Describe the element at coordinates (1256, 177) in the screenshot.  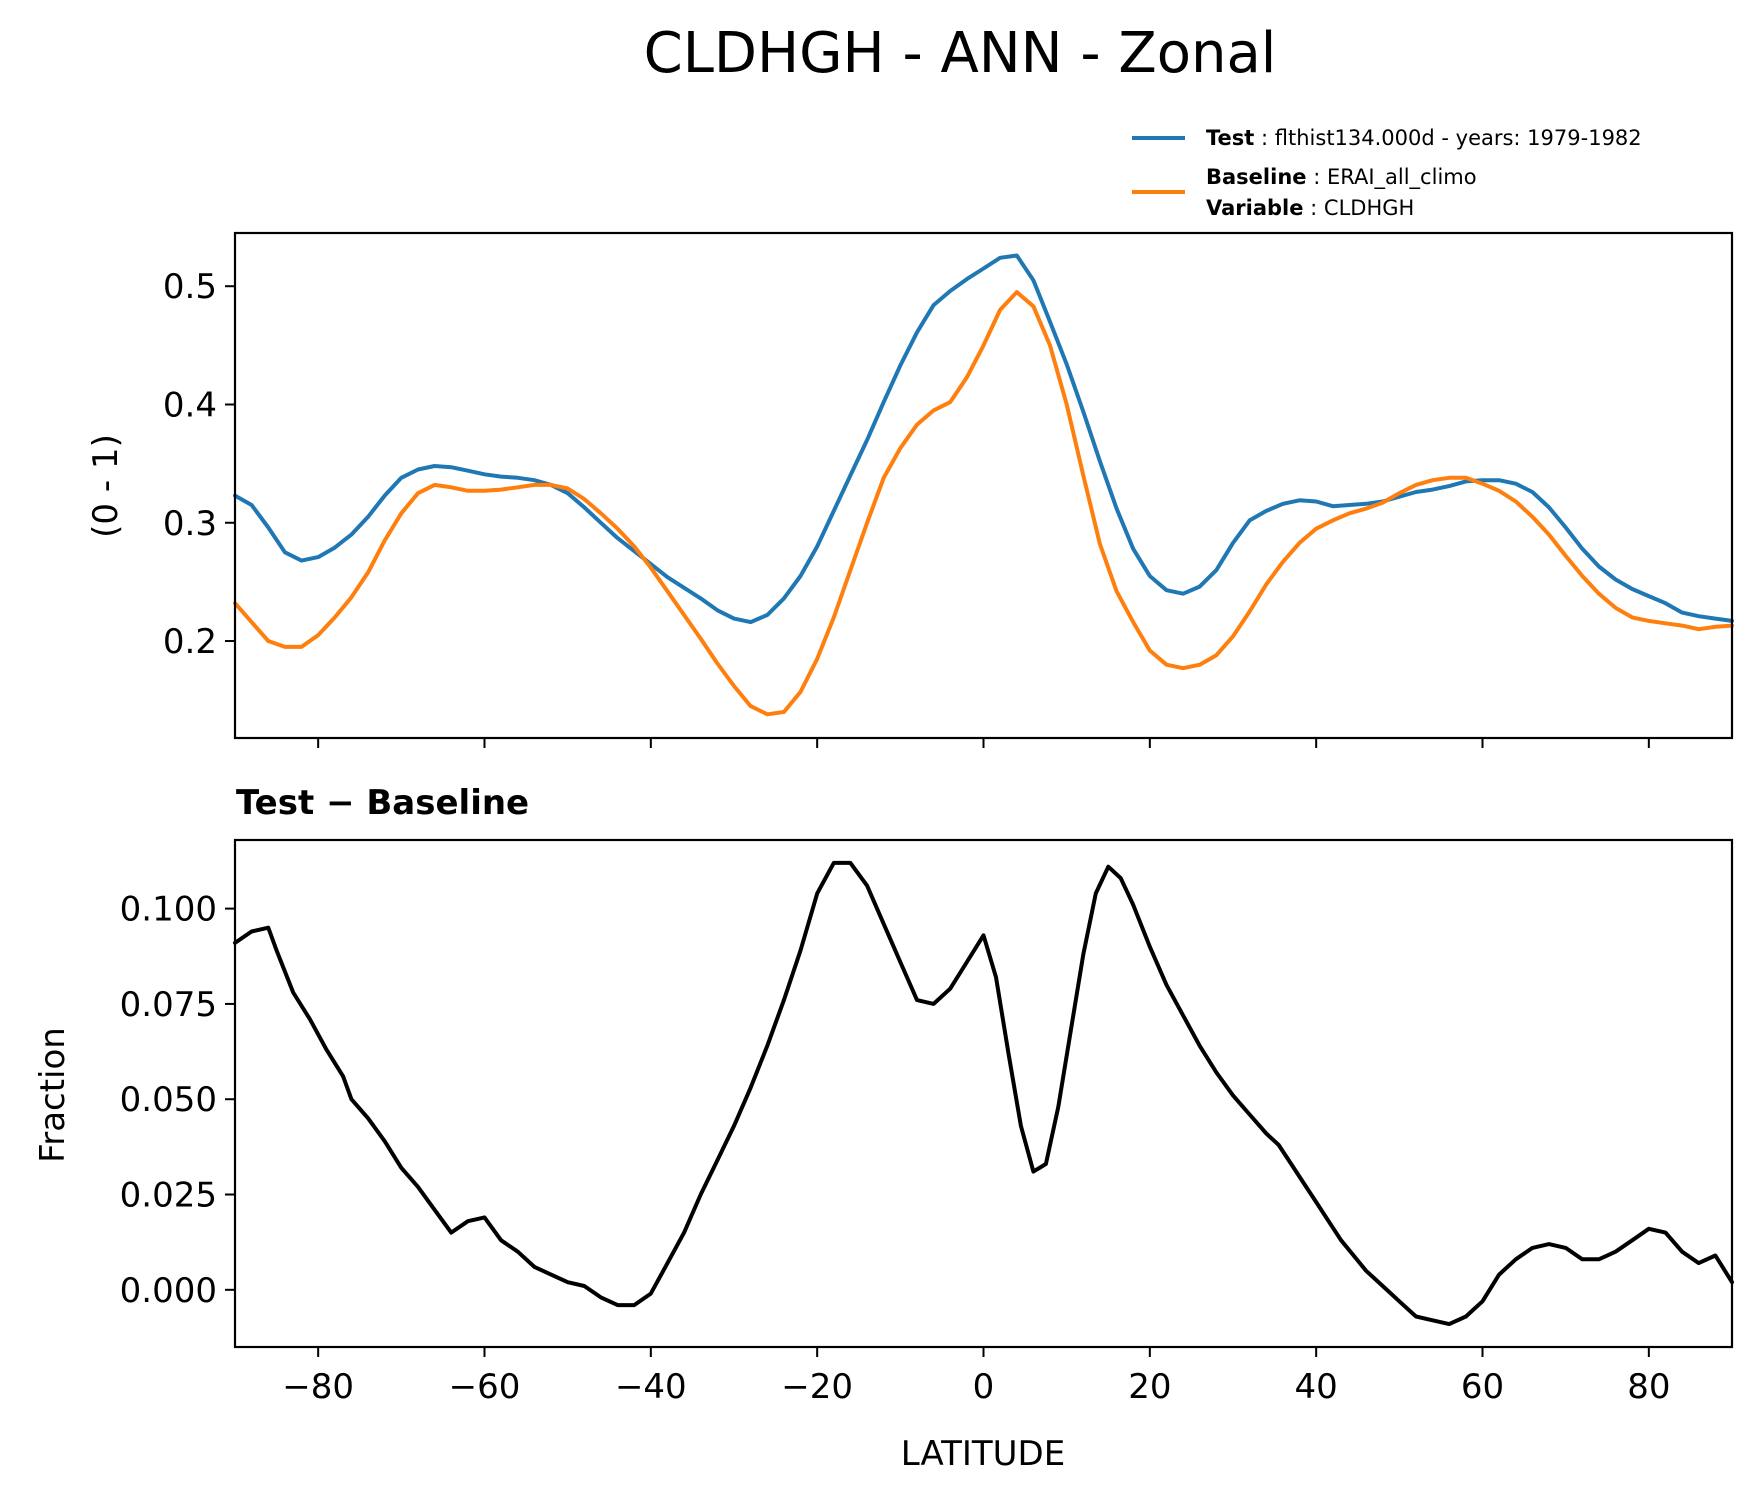
I see `legend-baseline-key: Baseline` at that location.